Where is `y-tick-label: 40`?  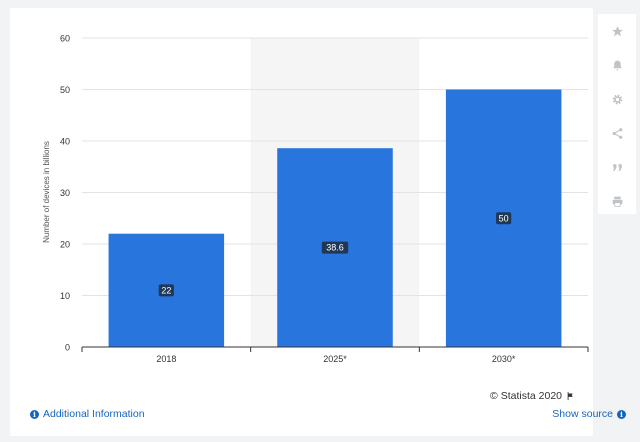
y-tick-label: 40 is located at coordinates (65, 142).